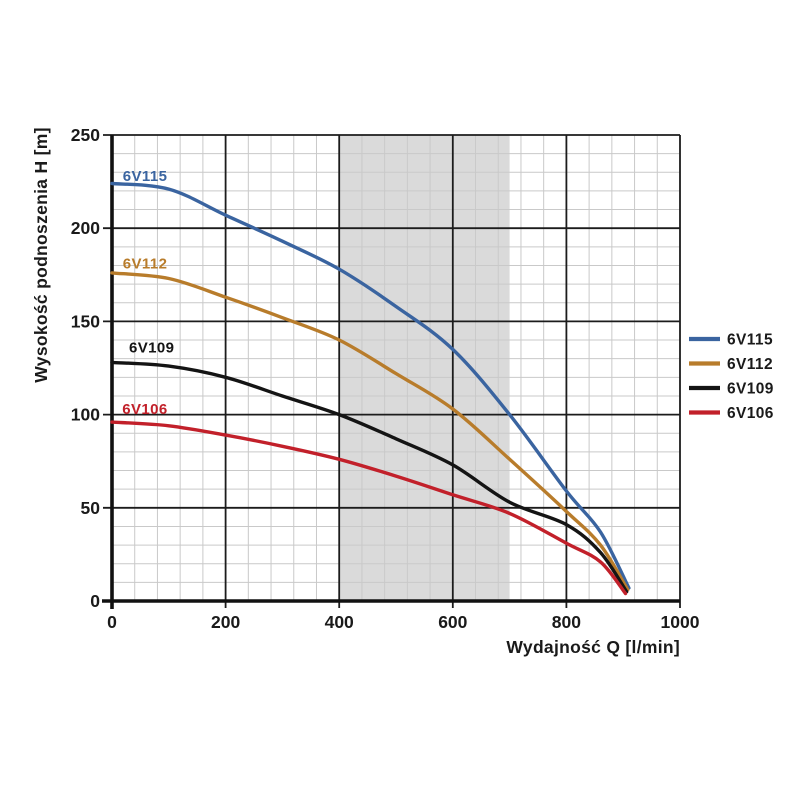 The width and height of the screenshot is (800, 805). Describe the element at coordinates (403, 622) in the screenshot. I see `x-tick-labels: 0 200 400 600 800 1000` at that location.